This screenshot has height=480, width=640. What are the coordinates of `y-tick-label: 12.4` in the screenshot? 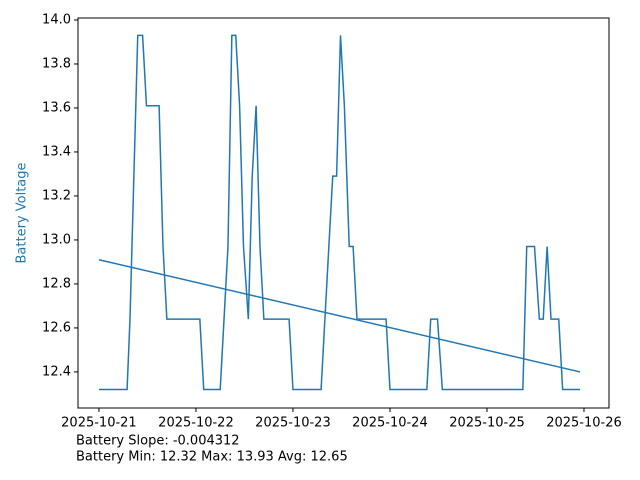 It's located at (56, 371).